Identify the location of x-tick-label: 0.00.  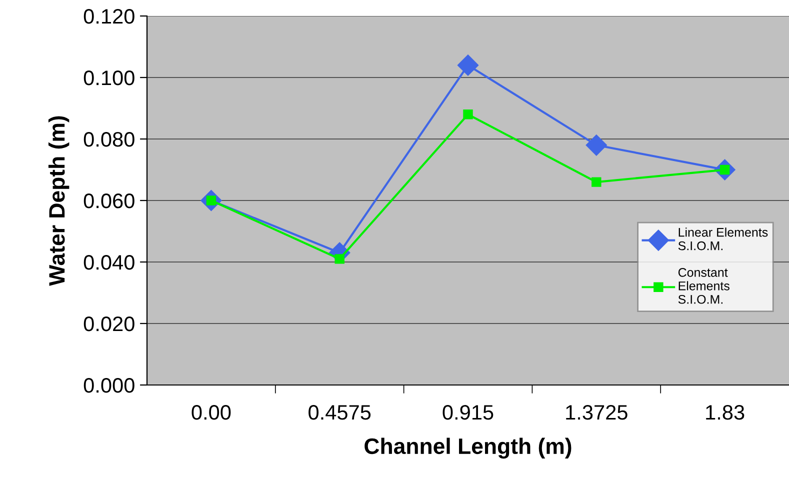
(211, 412).